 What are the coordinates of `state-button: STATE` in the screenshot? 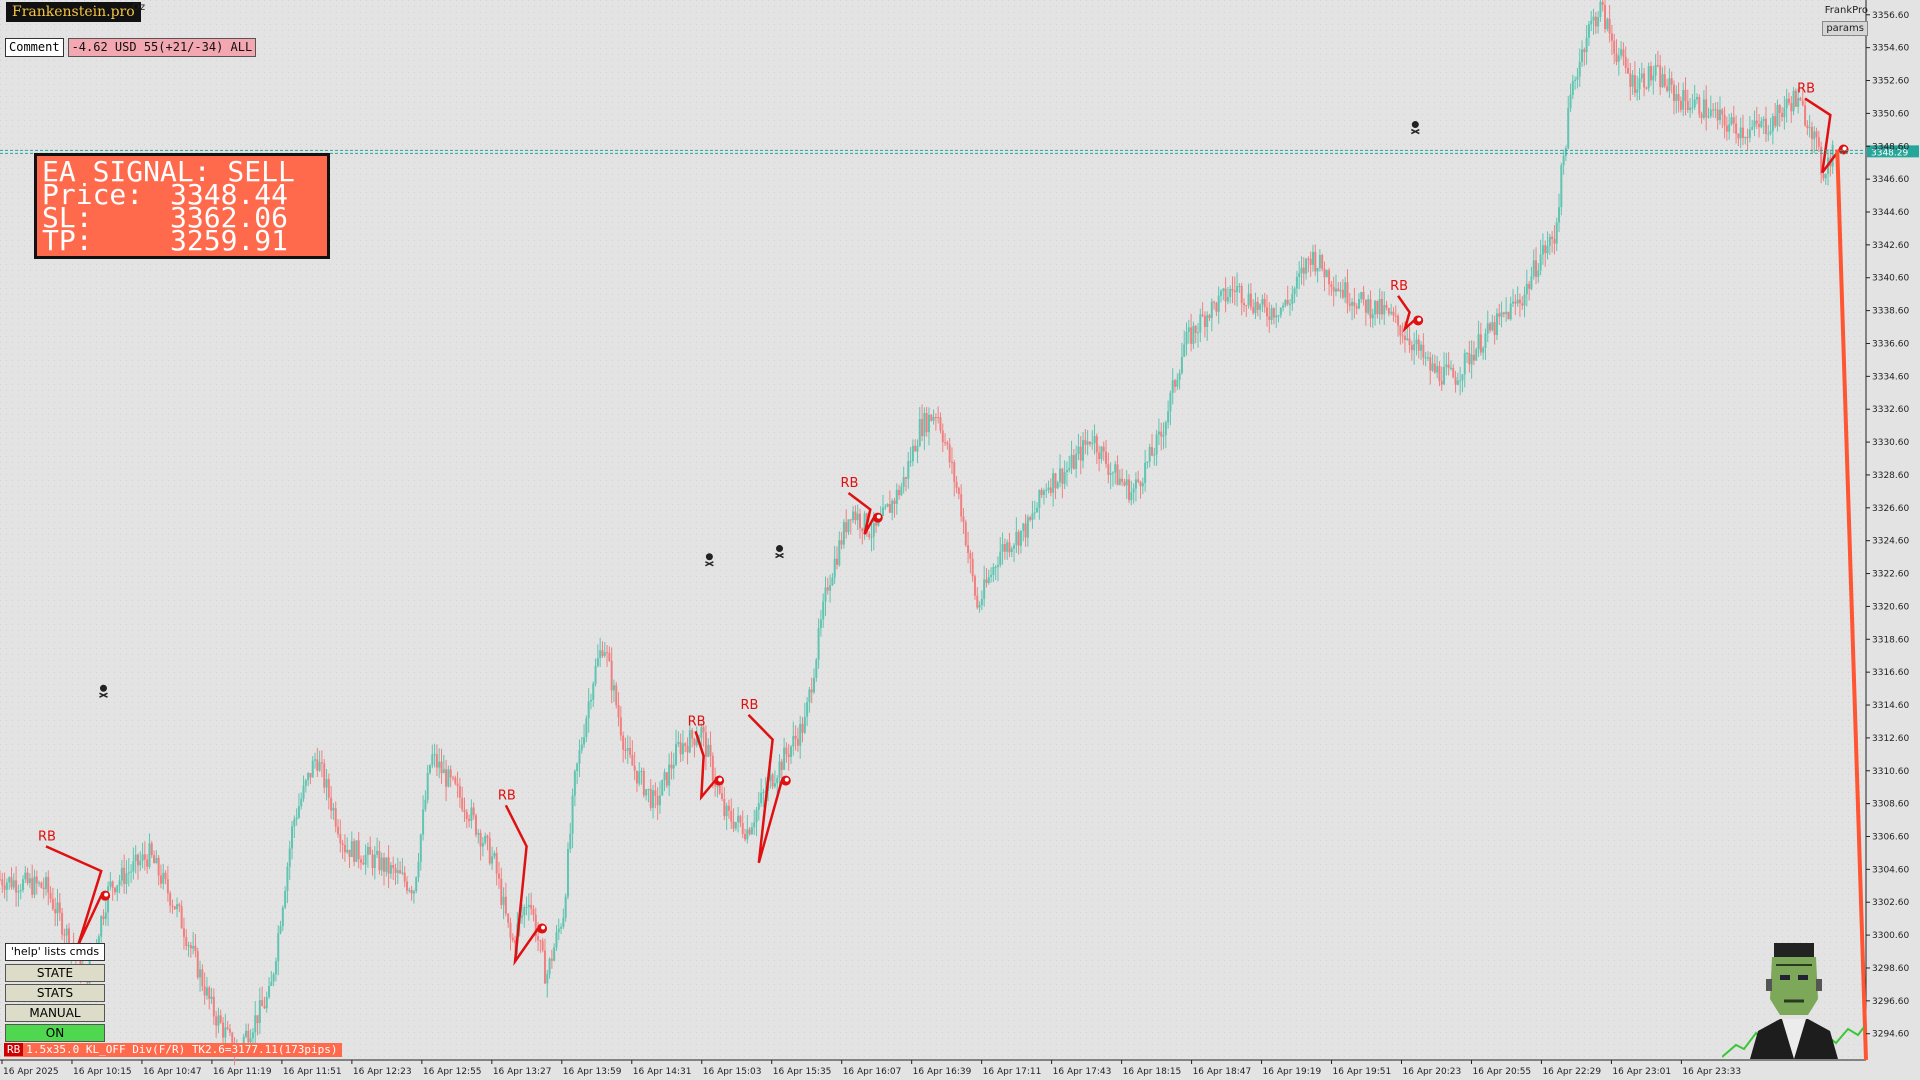 It's located at (55, 973).